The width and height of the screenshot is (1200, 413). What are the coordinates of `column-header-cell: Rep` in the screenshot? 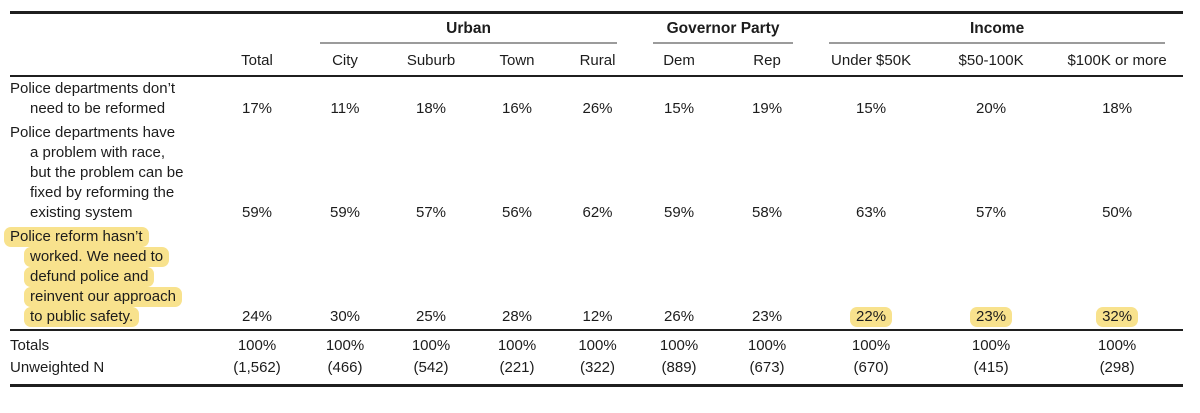 It's located at (767, 60).